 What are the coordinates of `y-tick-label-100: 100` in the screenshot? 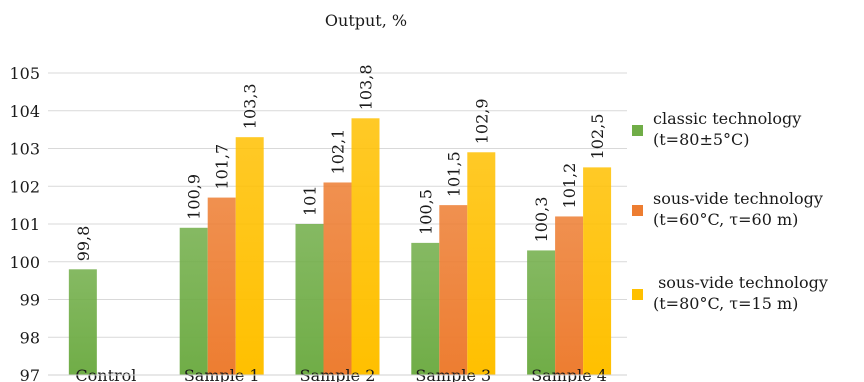 It's located at (24, 262).